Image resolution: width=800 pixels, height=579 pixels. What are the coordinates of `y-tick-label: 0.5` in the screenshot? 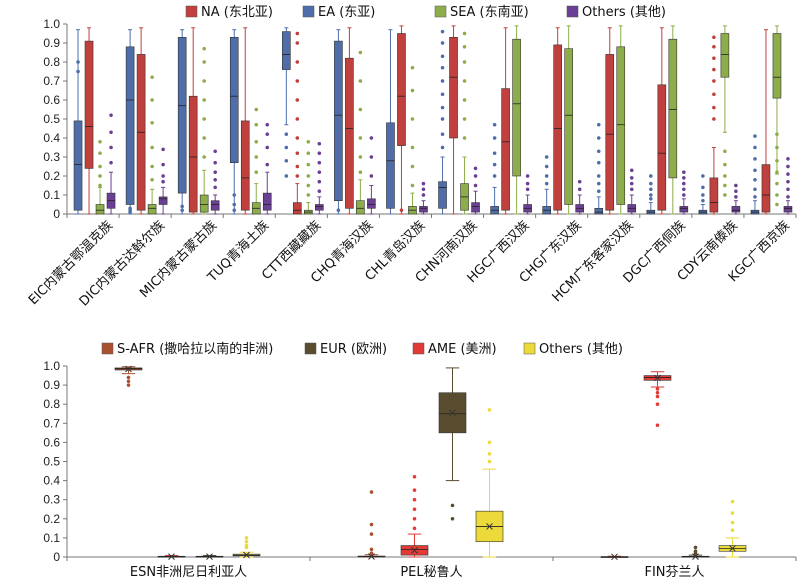 It's located at (51, 462).